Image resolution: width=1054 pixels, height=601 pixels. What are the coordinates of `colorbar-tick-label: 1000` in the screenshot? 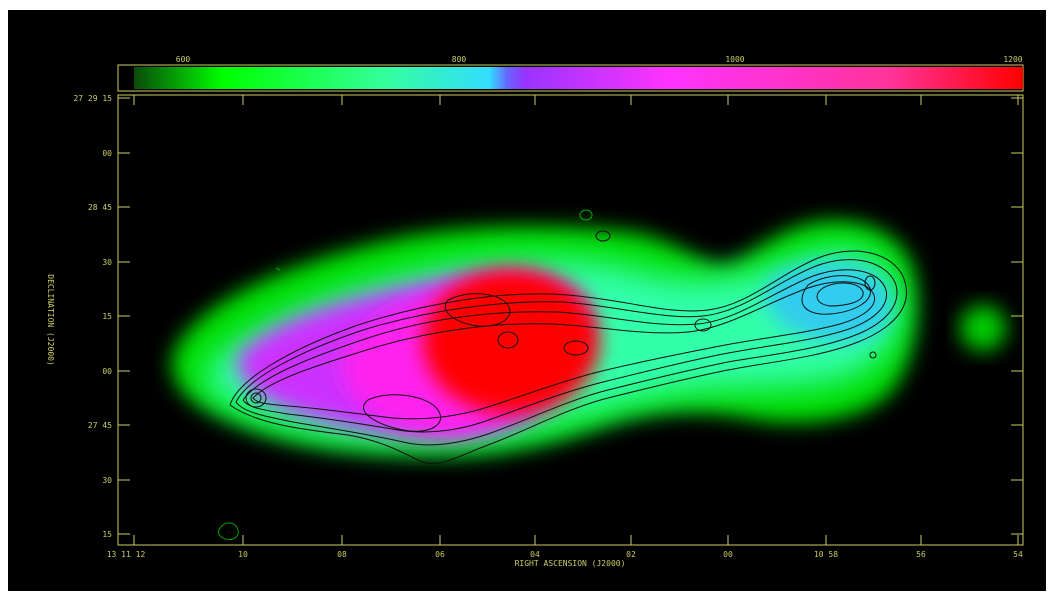 It's located at (734, 59).